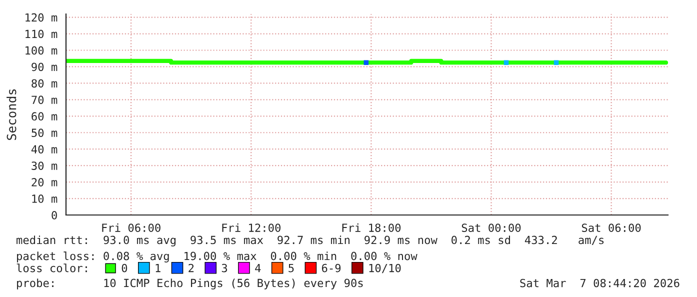 The width and height of the screenshot is (697, 297). Describe the element at coordinates (45, 67) in the screenshot. I see `y-tick-label: 90 m` at that location.